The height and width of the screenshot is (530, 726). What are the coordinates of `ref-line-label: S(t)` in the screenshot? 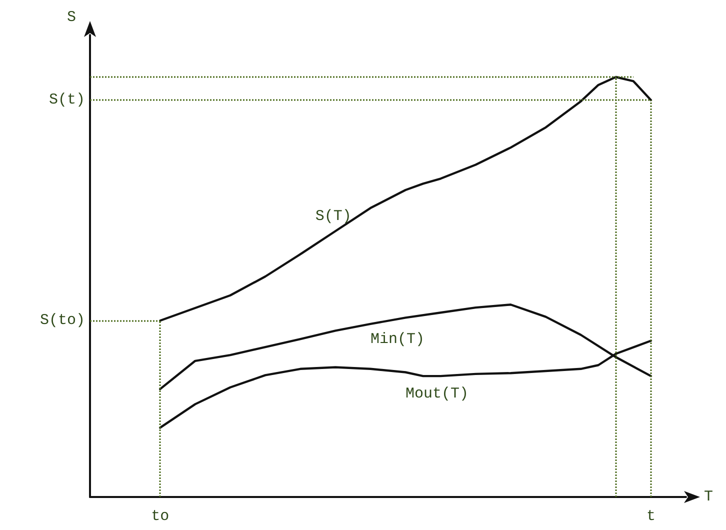 It's located at (66, 100).